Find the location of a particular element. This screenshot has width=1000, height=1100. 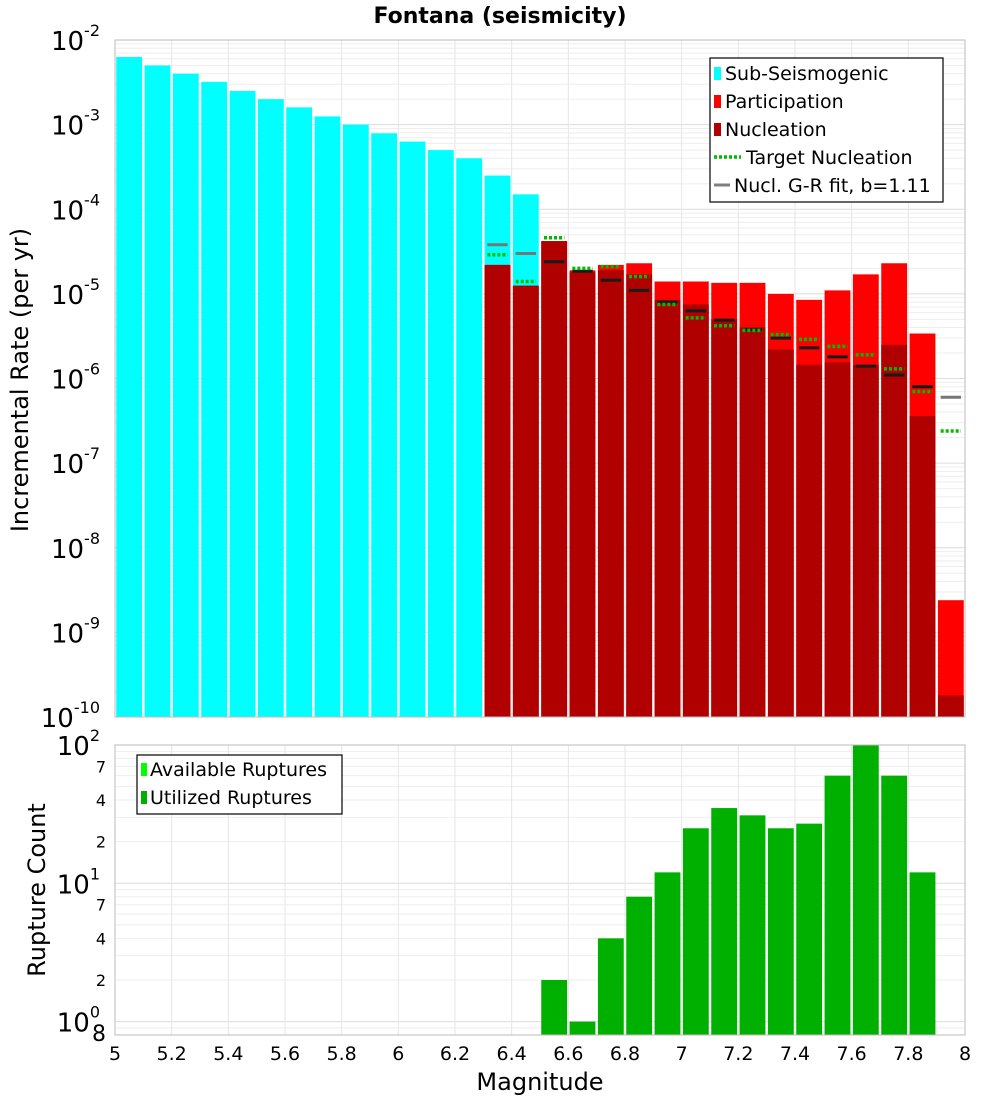

bottom-legend: Available Ruptures Utilized Ruptures is located at coordinates (239, 784).